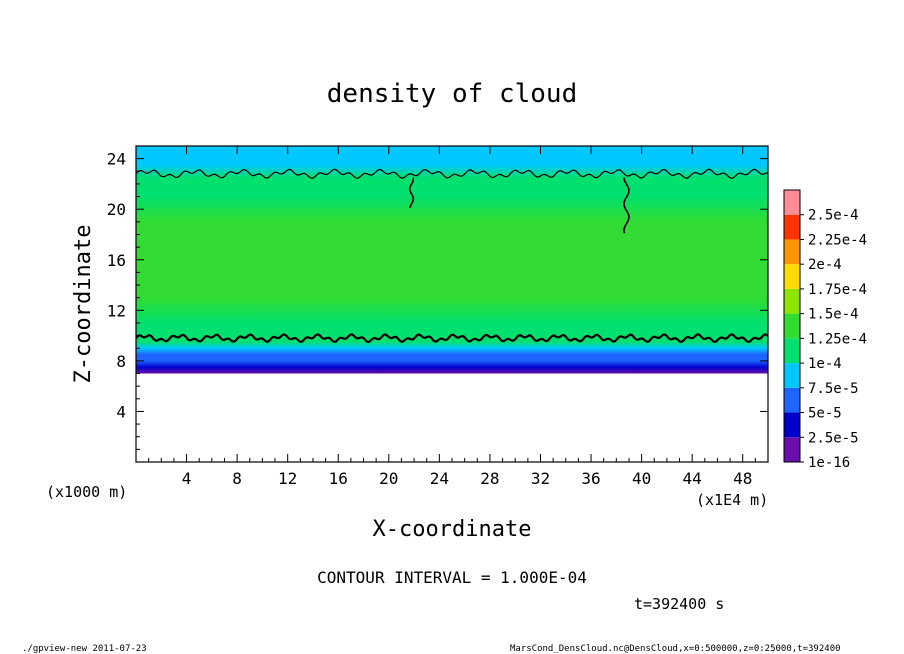 This screenshot has height=654, width=904. Describe the element at coordinates (742, 478) in the screenshot. I see `x-tick-label: 48` at that location.